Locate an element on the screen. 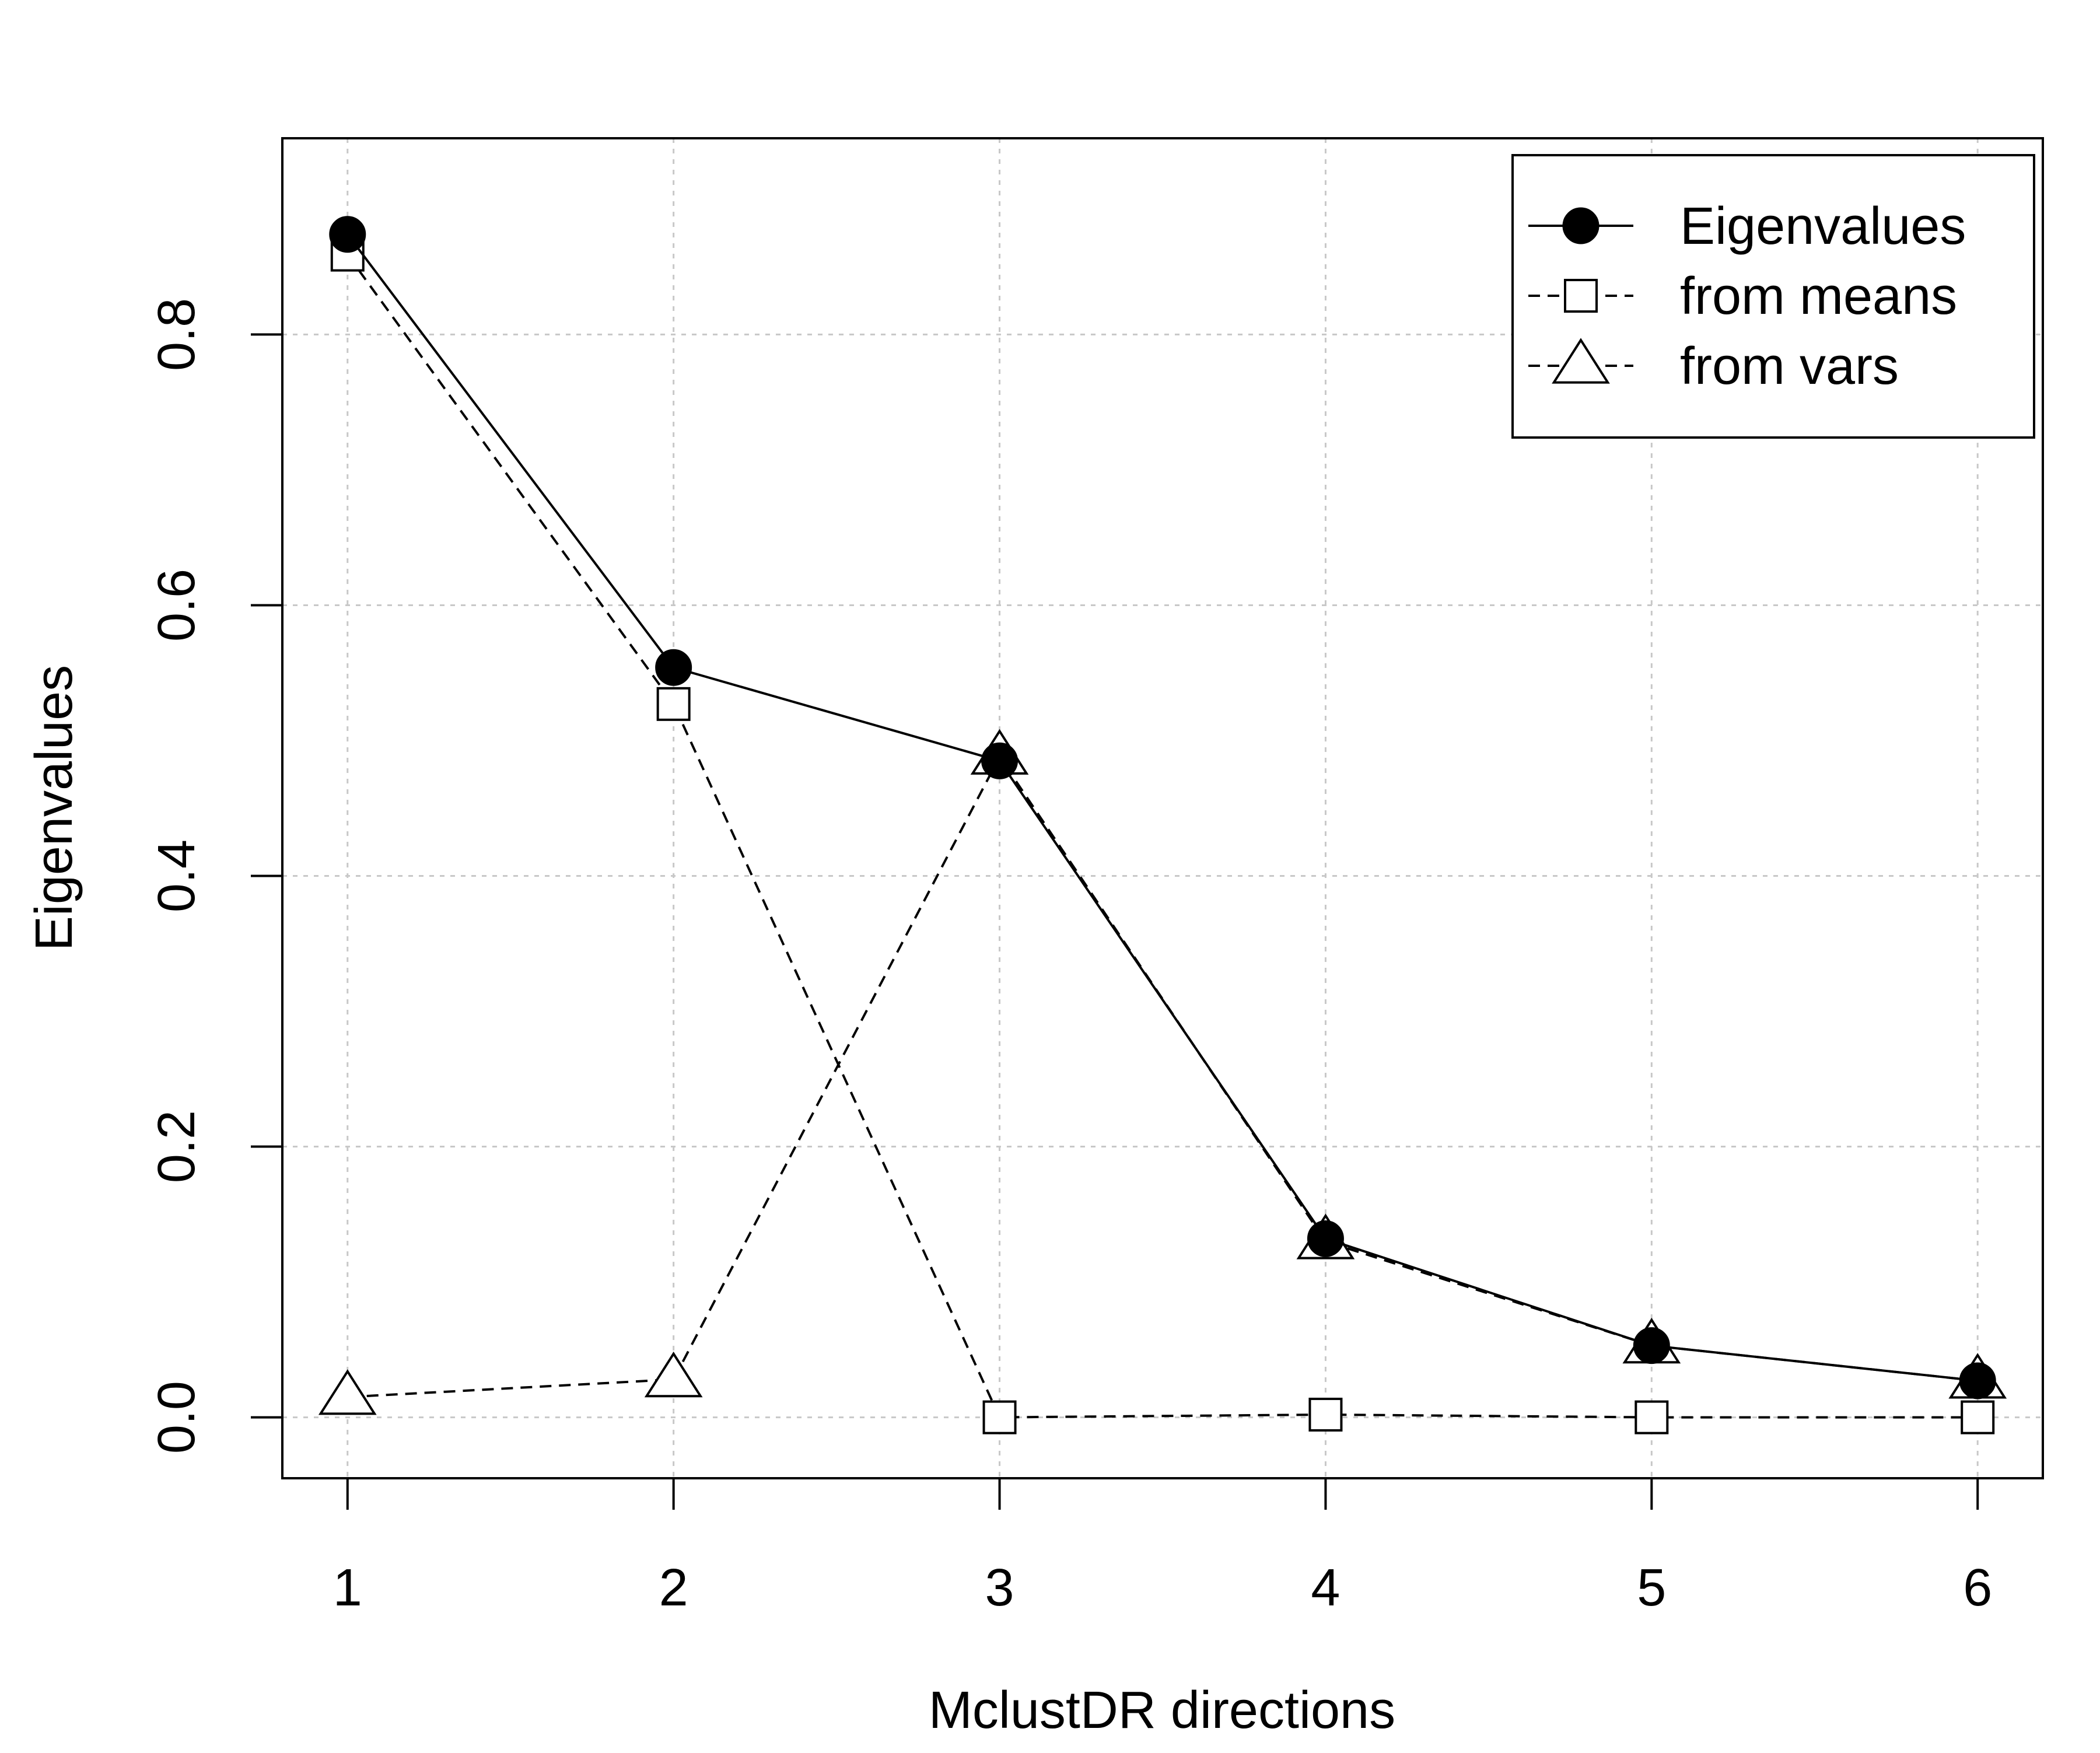 Image resolution: width=2100 pixels, height=1753 pixels. y-tick-label-3: 0.4 is located at coordinates (177, 875).